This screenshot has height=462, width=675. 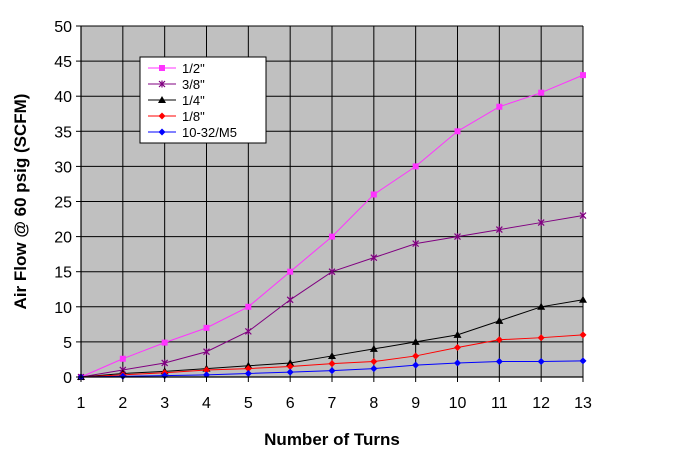 I want to click on y-tick-label: 20, so click(x=63, y=238).